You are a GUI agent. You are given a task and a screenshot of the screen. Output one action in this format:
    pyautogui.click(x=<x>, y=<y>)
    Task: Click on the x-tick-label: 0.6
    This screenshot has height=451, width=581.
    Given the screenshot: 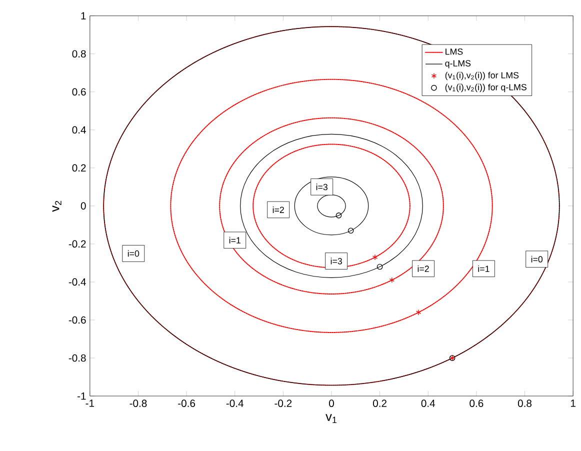 What is the action you would take?
    pyautogui.click(x=477, y=403)
    